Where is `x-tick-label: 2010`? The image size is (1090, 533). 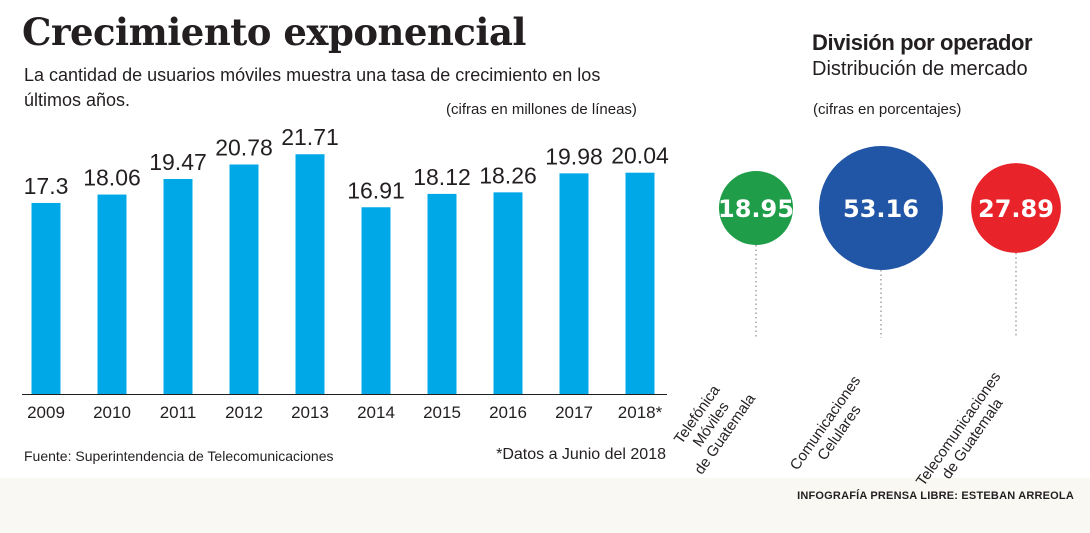 x-tick-label: 2010 is located at coordinates (112, 412).